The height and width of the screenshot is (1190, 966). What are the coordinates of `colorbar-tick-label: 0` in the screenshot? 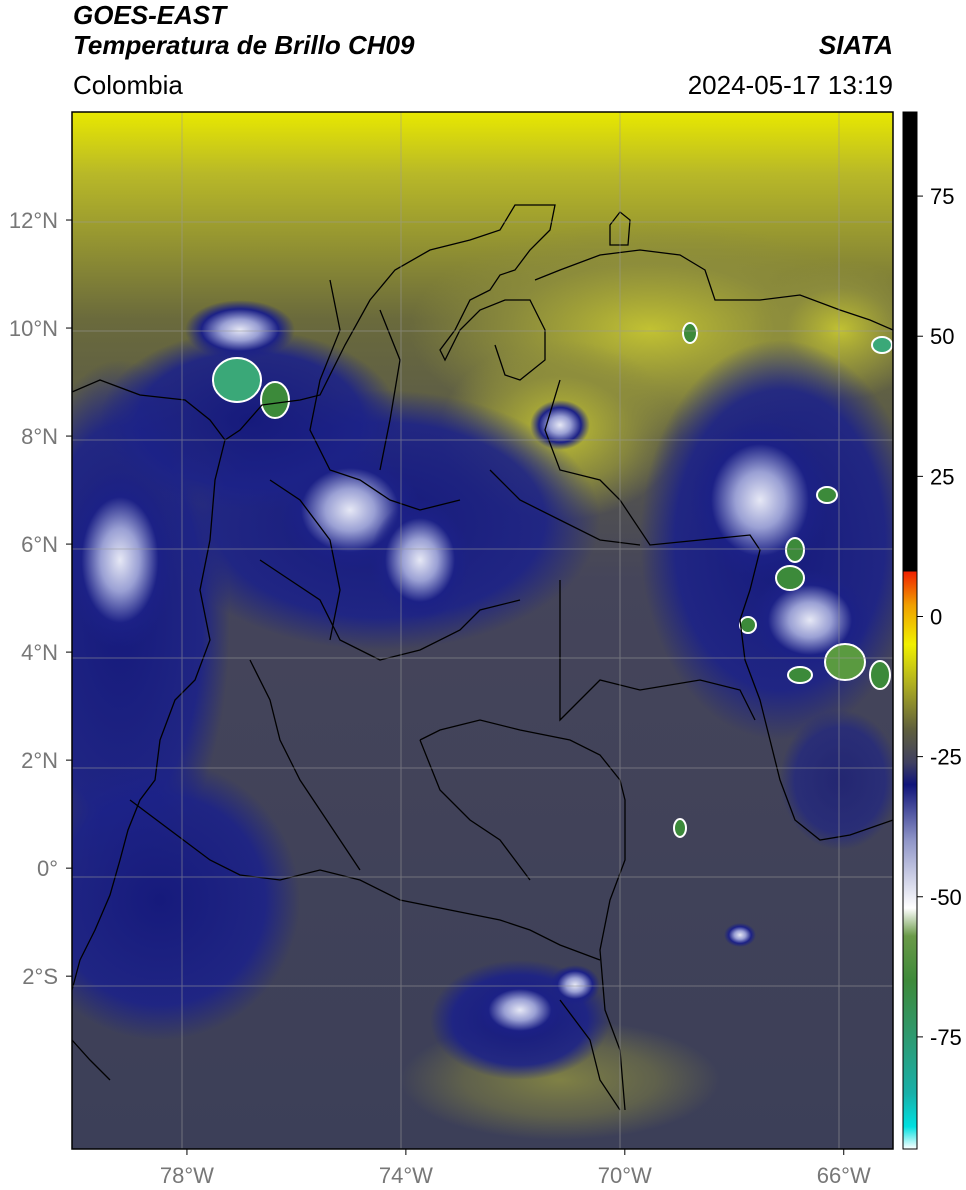 It's located at (936, 616).